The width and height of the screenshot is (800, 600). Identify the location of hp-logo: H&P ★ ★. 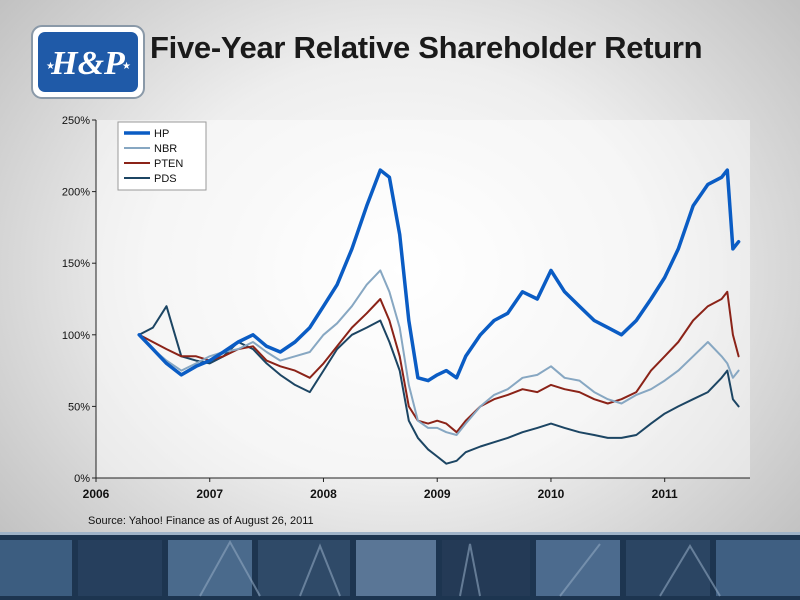
(88, 62).